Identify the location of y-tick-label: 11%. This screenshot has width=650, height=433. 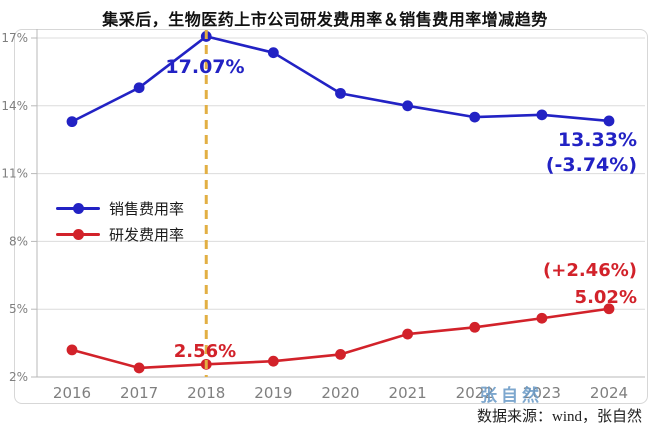
(14, 174).